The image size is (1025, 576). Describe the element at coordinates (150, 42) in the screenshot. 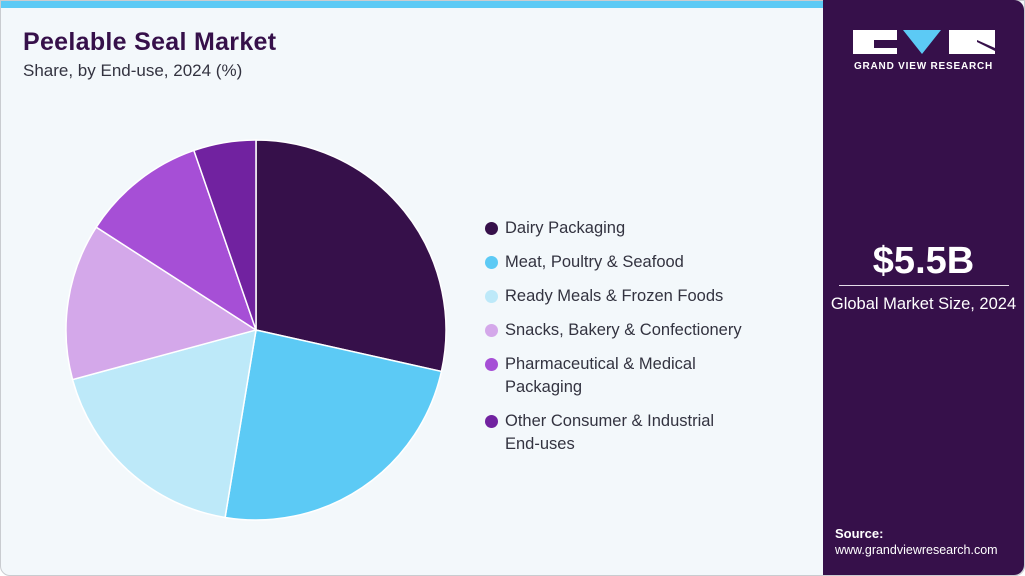

I see `chart-title: Peelable Seal Market` at that location.